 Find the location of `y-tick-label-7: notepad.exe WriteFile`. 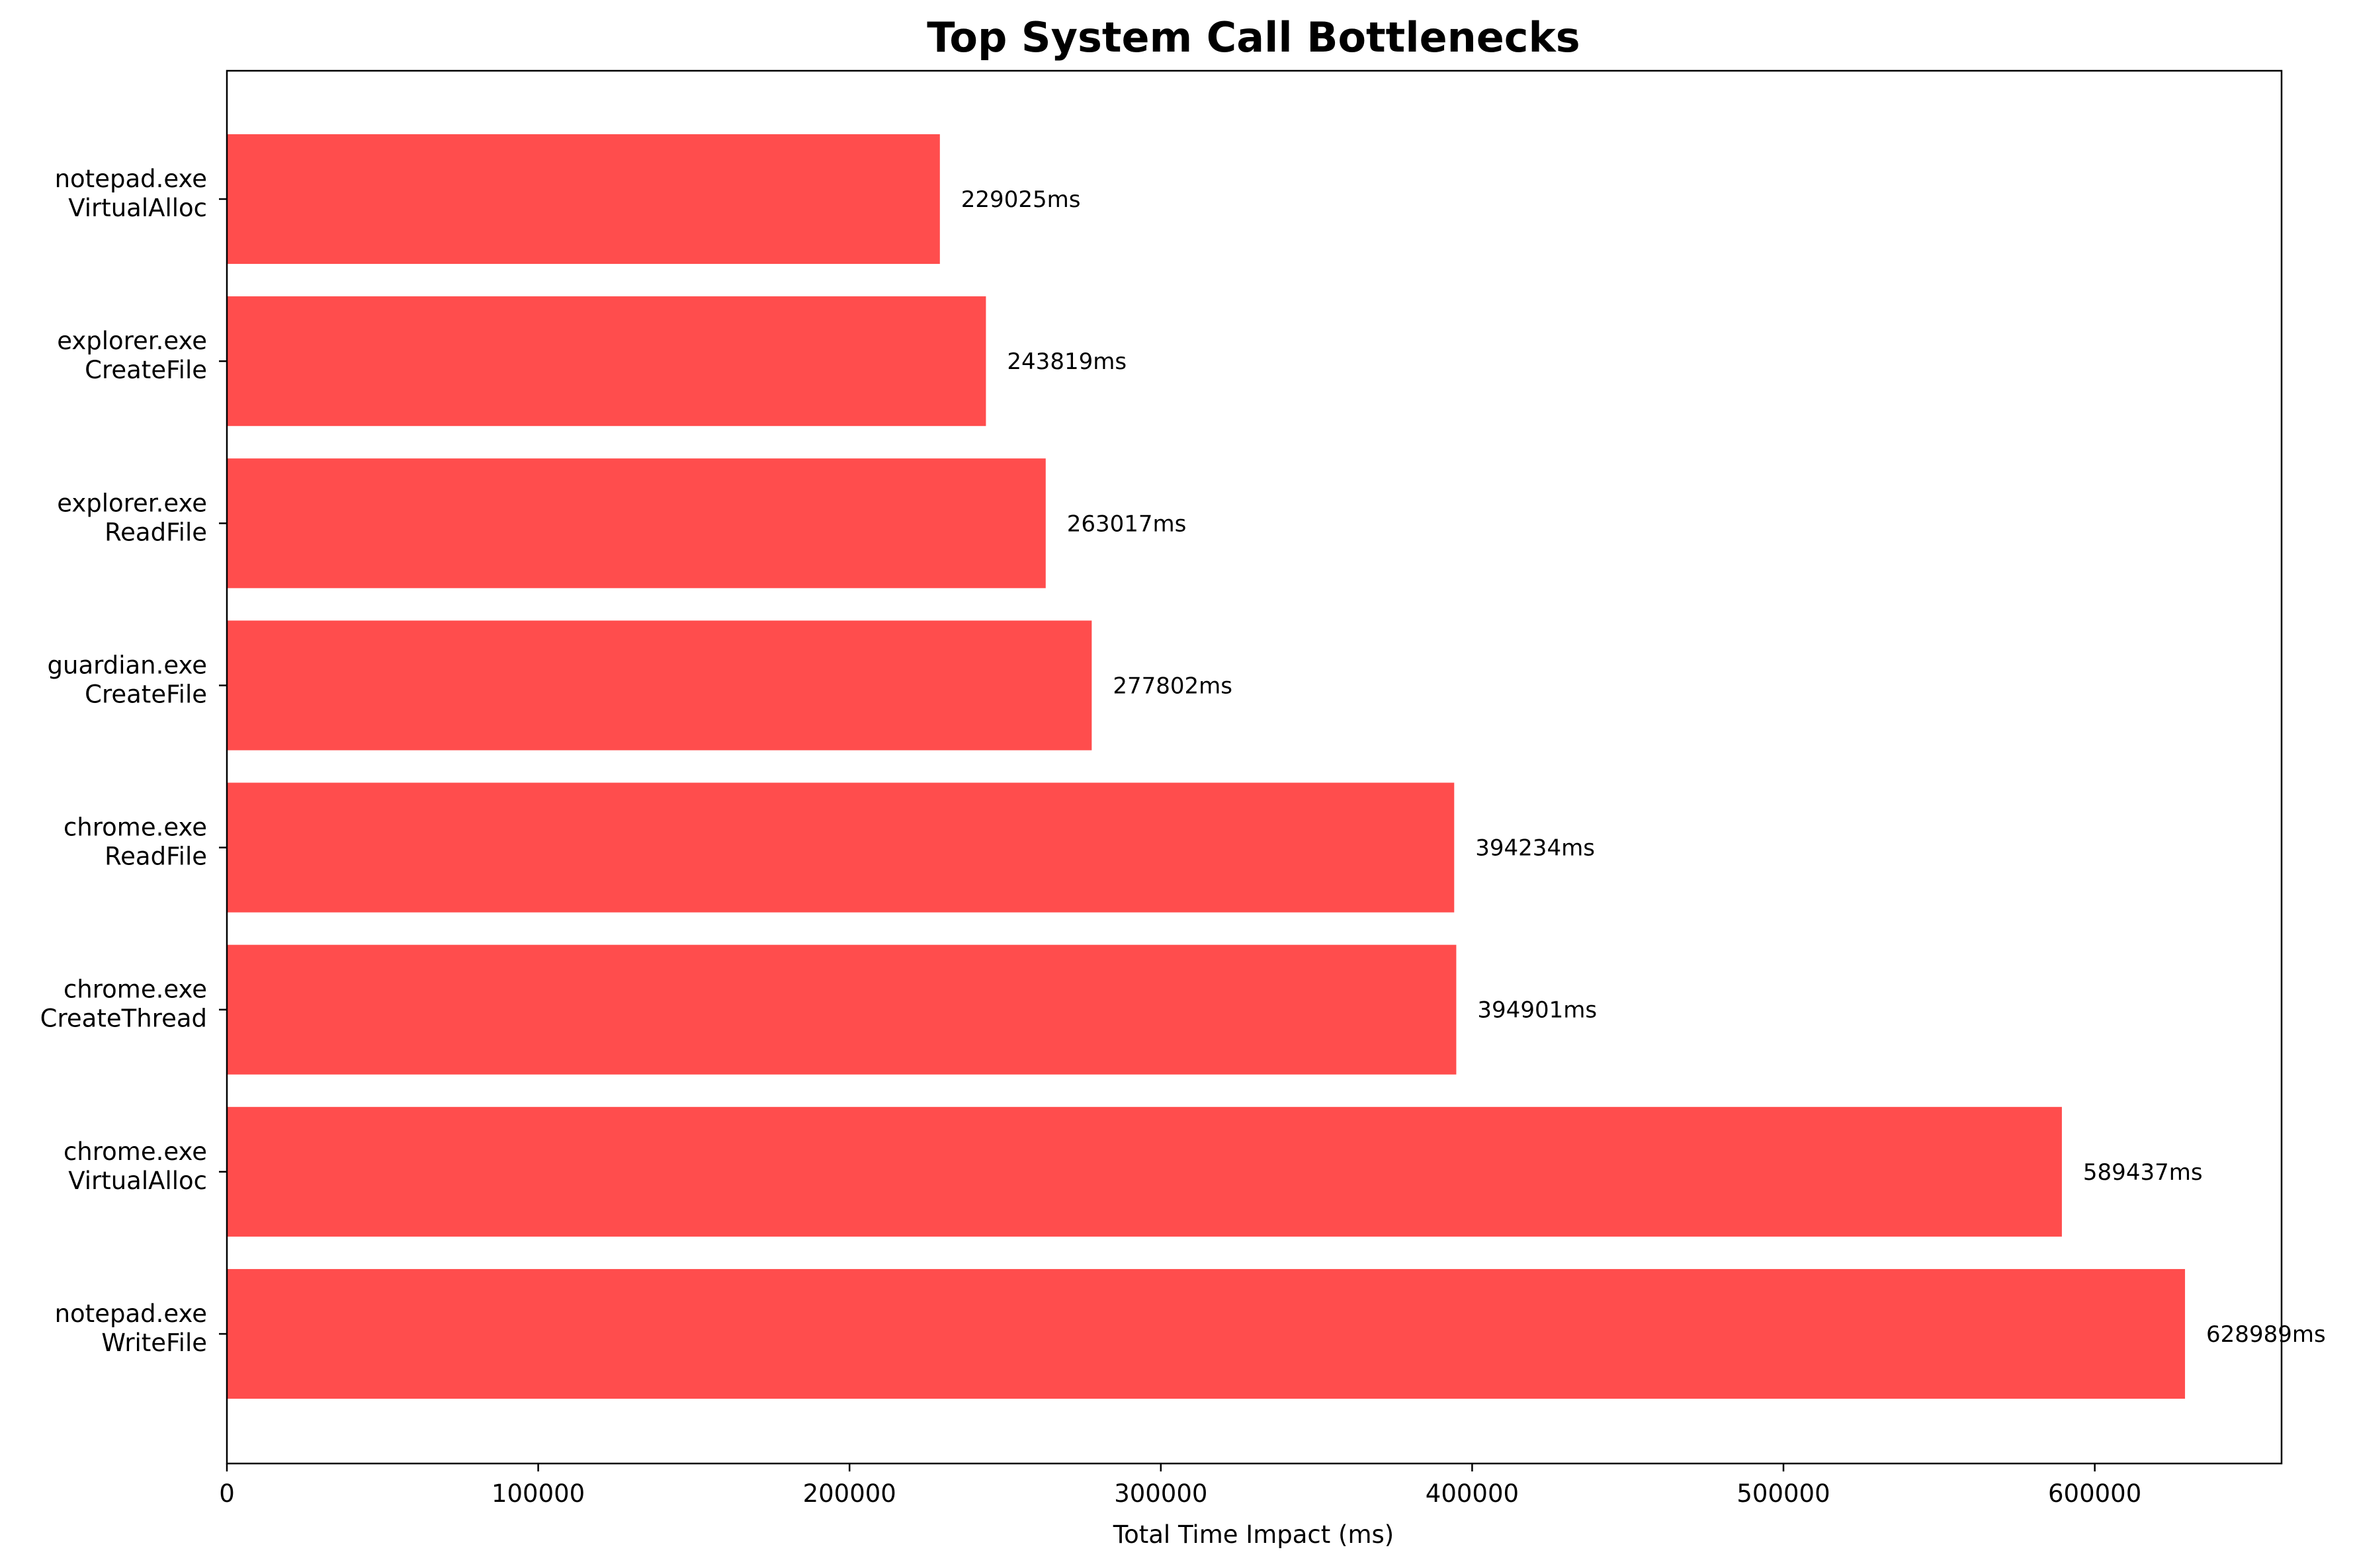

y-tick-label-7: notepad.exe WriteFile is located at coordinates (131, 1328).